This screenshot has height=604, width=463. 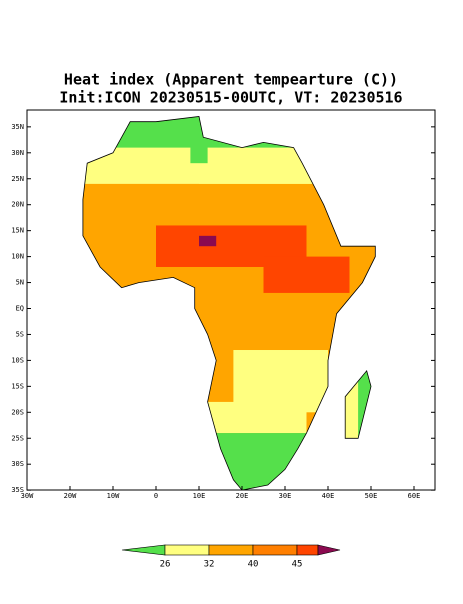 I want to click on lat-label: 15N, so click(x=17, y=231).